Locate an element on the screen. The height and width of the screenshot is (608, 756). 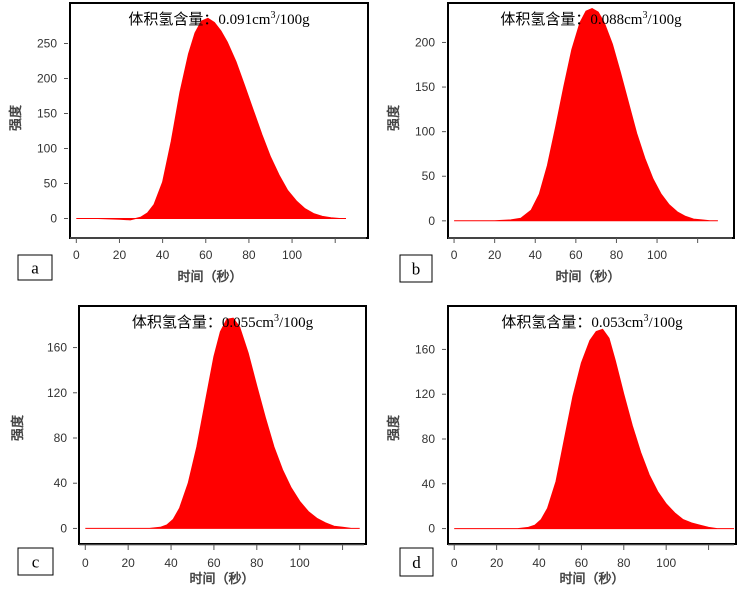
area-series-c is located at coordinates (222, 423).